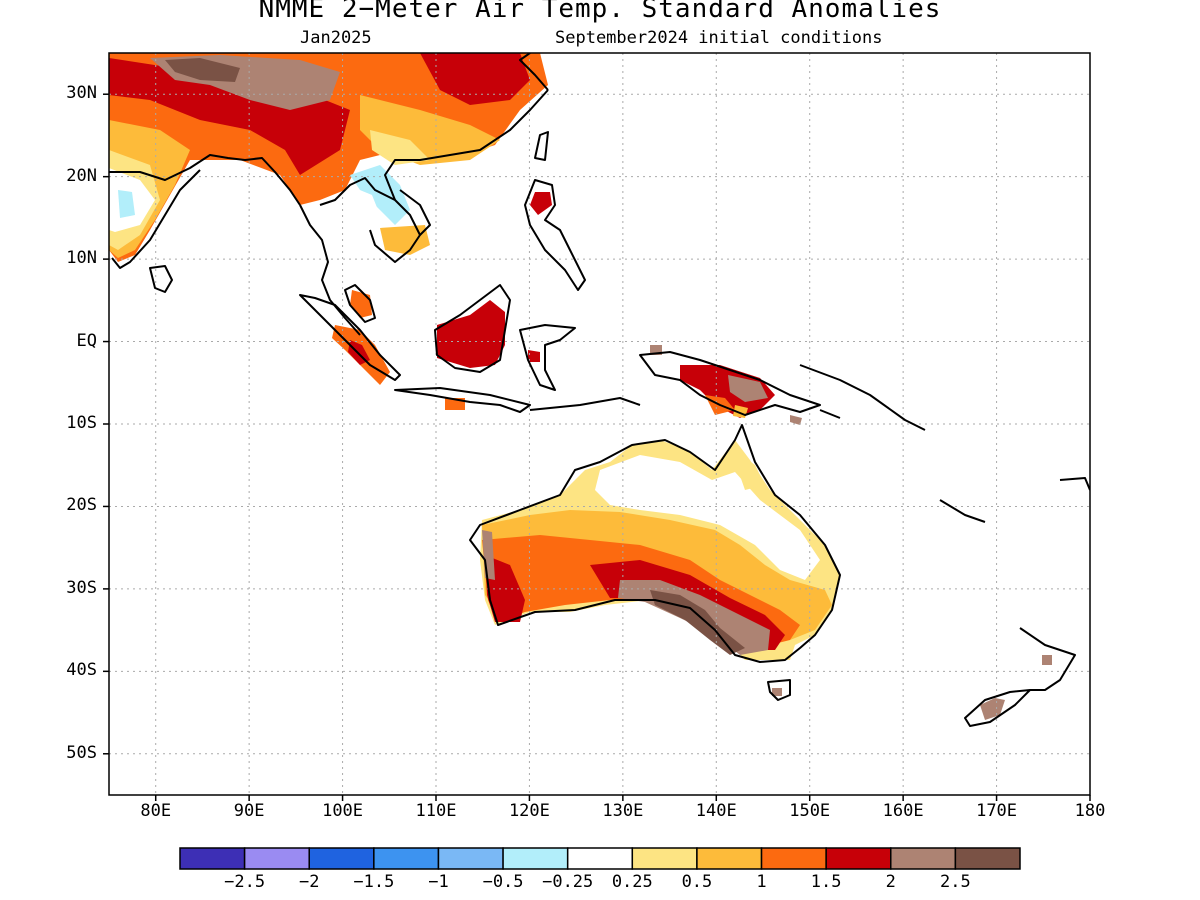 This screenshot has height=900, width=1200. Describe the element at coordinates (748, 388) in the screenshot. I see `shade-png-brown` at that location.